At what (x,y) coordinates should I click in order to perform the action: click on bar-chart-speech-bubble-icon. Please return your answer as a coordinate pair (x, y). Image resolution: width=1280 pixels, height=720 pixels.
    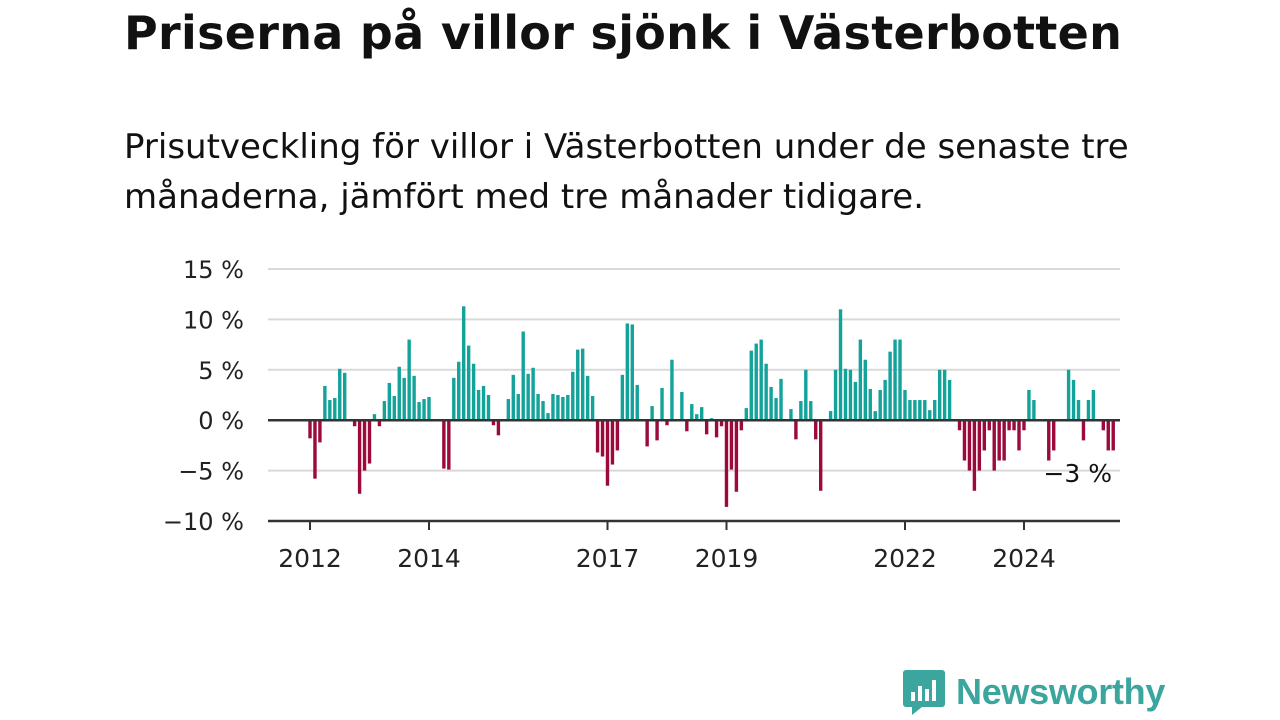
    Looking at the image, I should click on (924, 692).